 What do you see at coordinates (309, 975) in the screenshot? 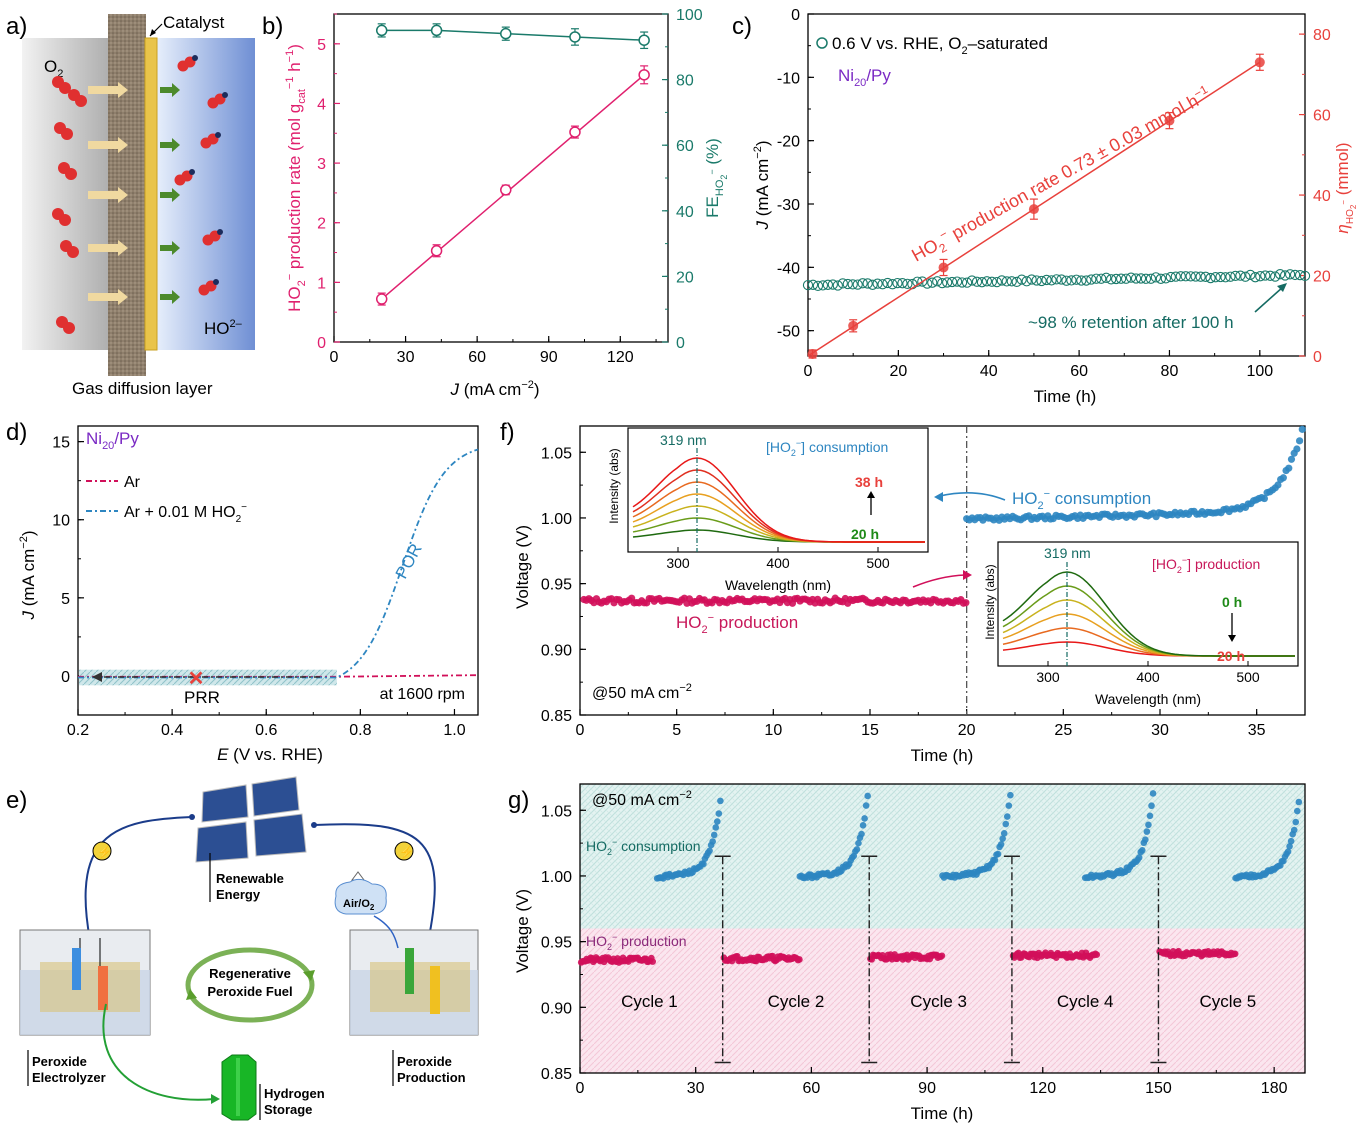
I see `regen-arrow-right` at bounding box center [309, 975].